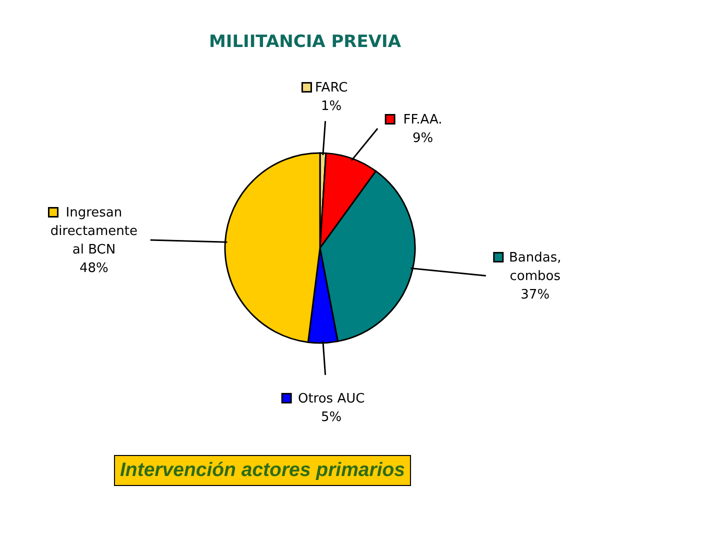 The width and height of the screenshot is (720, 540). I want to click on chart-title: MILIITANCIA PREVIA, so click(305, 42).